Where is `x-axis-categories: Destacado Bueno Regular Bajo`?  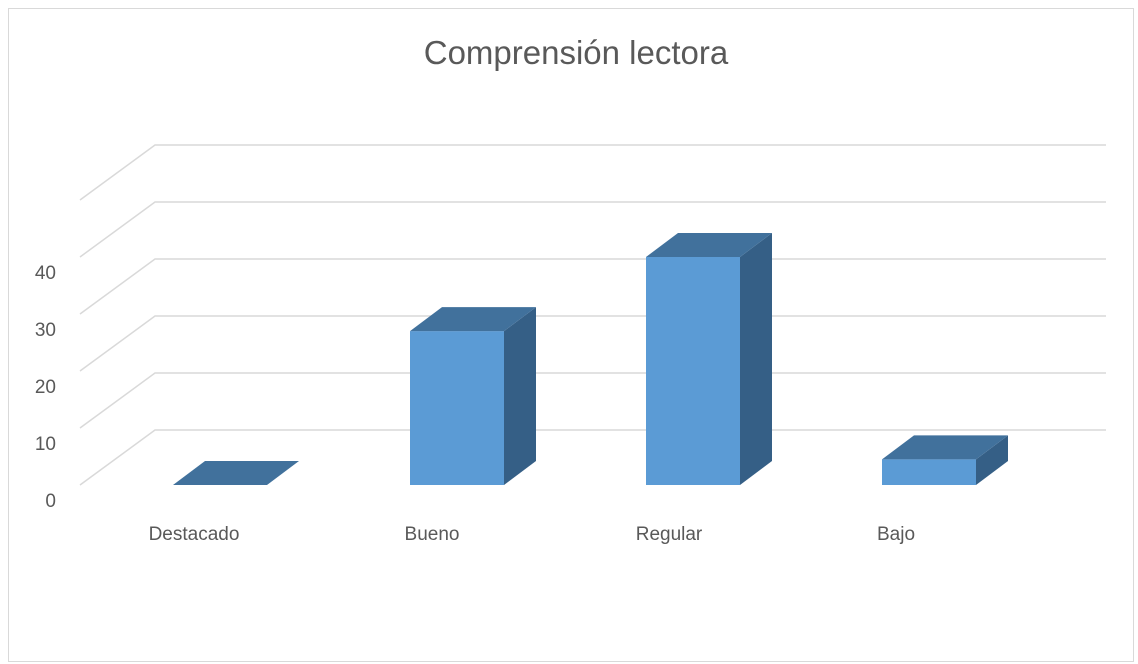 x-axis-categories: Destacado Bueno Regular Bajo is located at coordinates (532, 534).